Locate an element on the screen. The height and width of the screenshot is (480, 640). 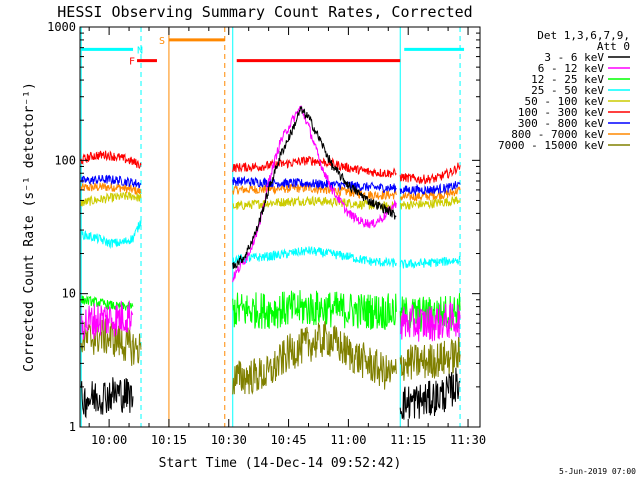
x-tick-label: 10:00 is located at coordinates (109, 440).